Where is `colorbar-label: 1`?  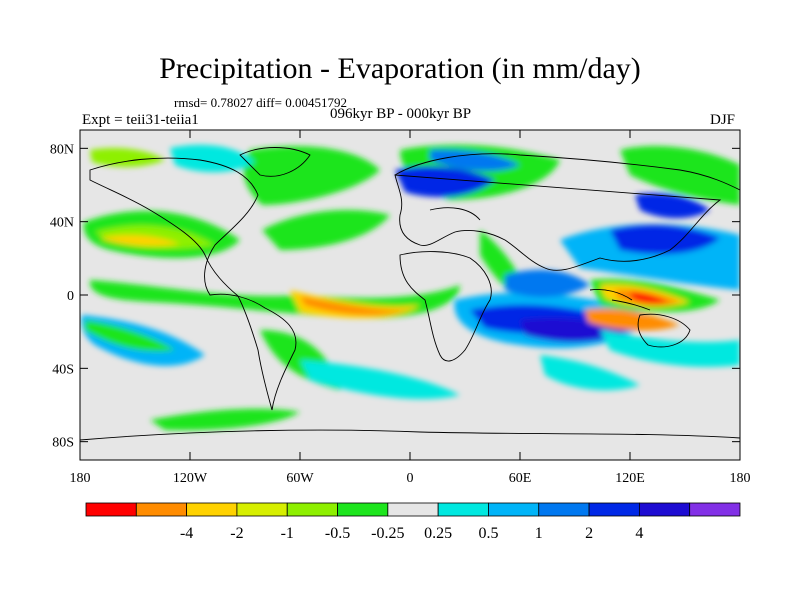
colorbar-label: 1 is located at coordinates (539, 533).